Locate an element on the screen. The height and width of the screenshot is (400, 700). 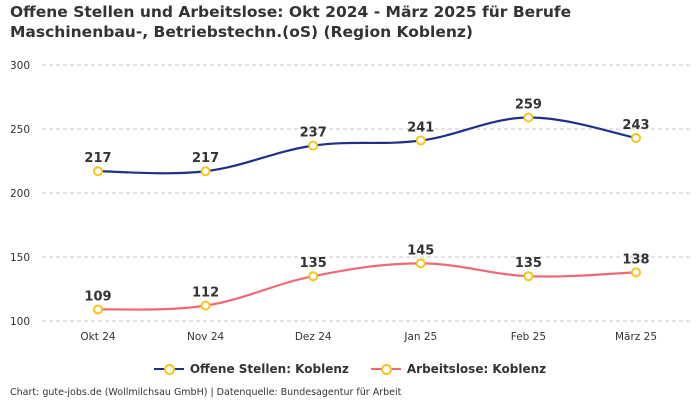
x-tick-label: Dez 24 is located at coordinates (313, 337).